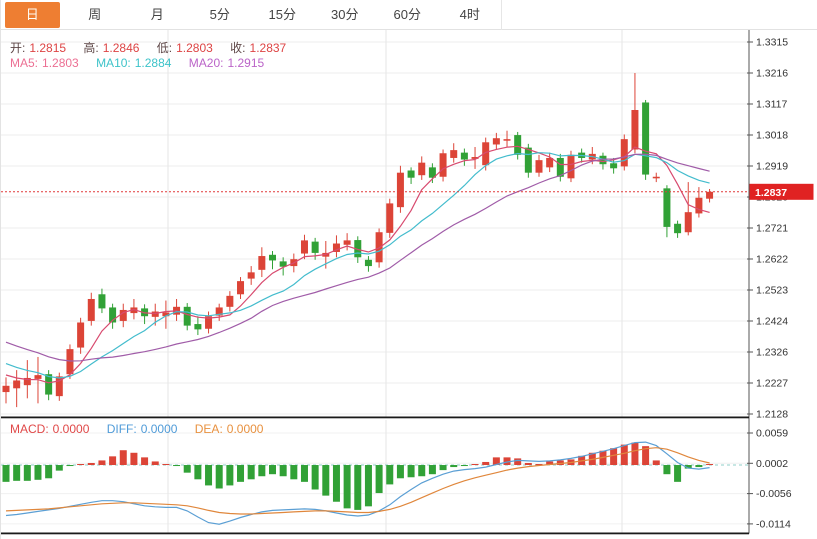  I want to click on tab-label: 4时, so click(469, 14).